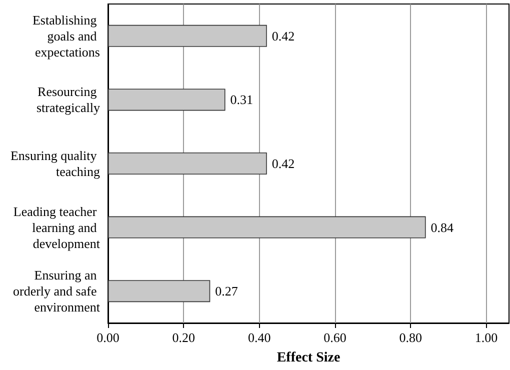  Describe the element at coordinates (242, 100) in the screenshot. I see `data-label: 0.31` at that location.